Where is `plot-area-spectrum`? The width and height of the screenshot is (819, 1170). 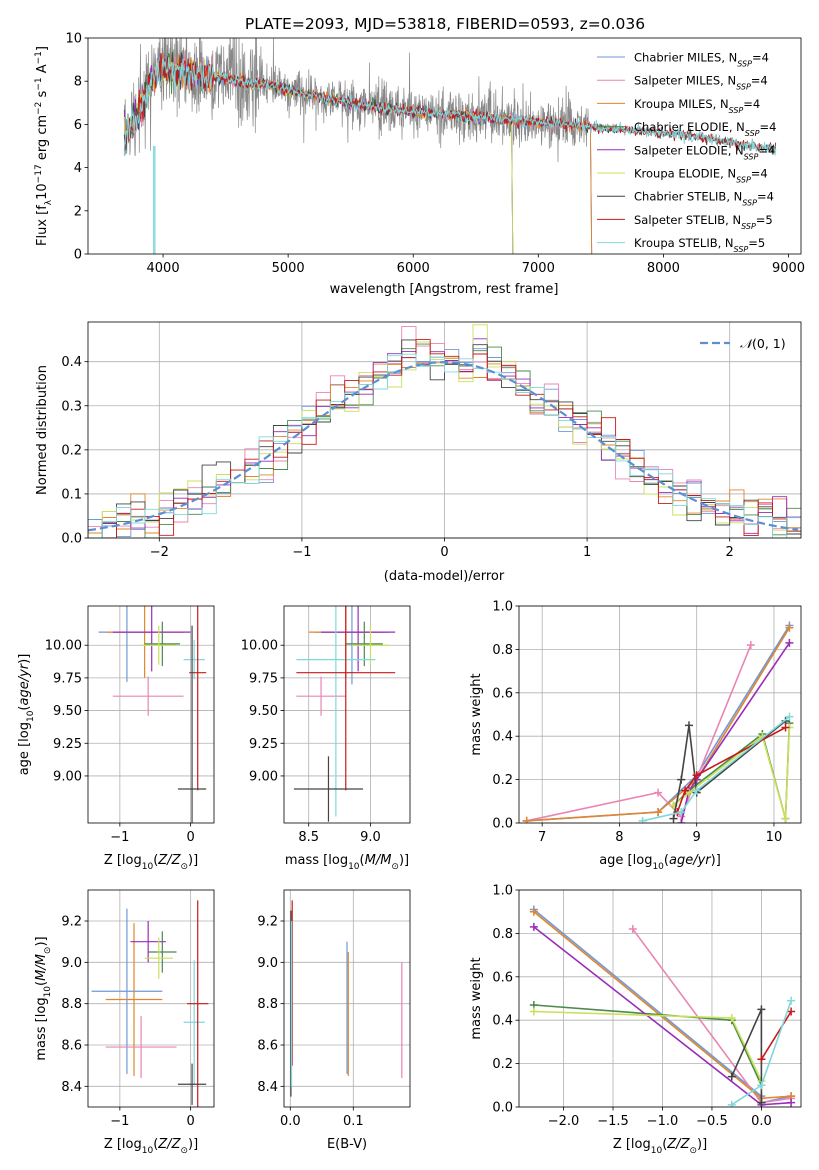
plot-area-spectrum is located at coordinates (450, 146).